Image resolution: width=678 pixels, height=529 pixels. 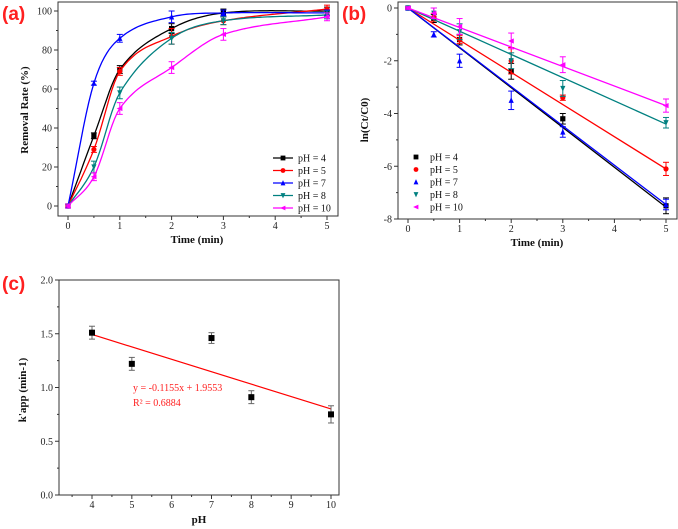 What do you see at coordinates (47, 442) in the screenshot?
I see `y-tick-label: 0.5` at bounding box center [47, 442].